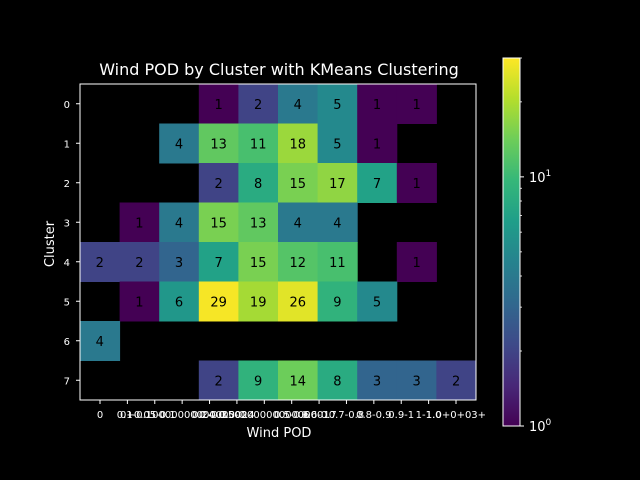  I want to click on x-tick-label: 1.0+0+03+, so click(456, 415).